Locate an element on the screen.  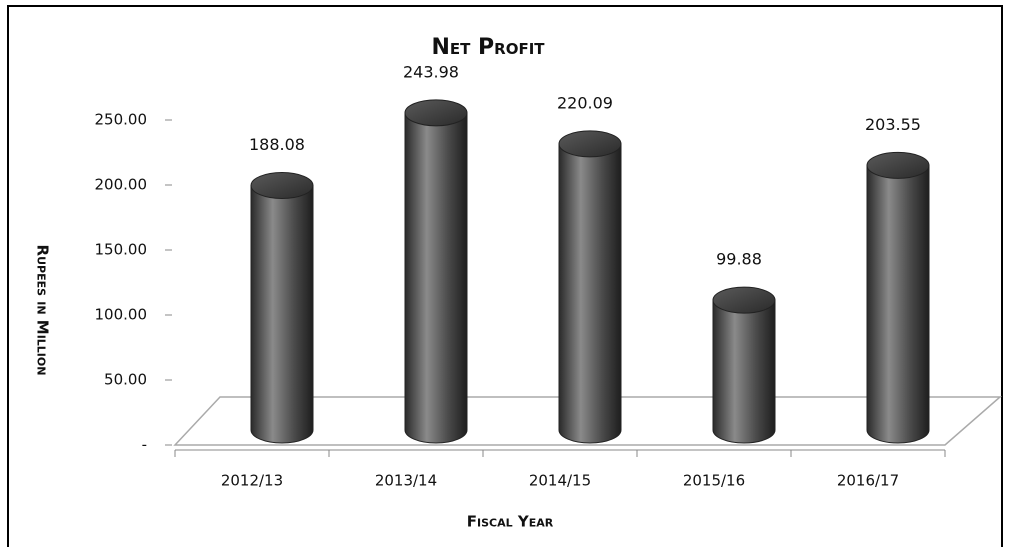
y-axis-title: Rupees in Million is located at coordinates (43, 310).